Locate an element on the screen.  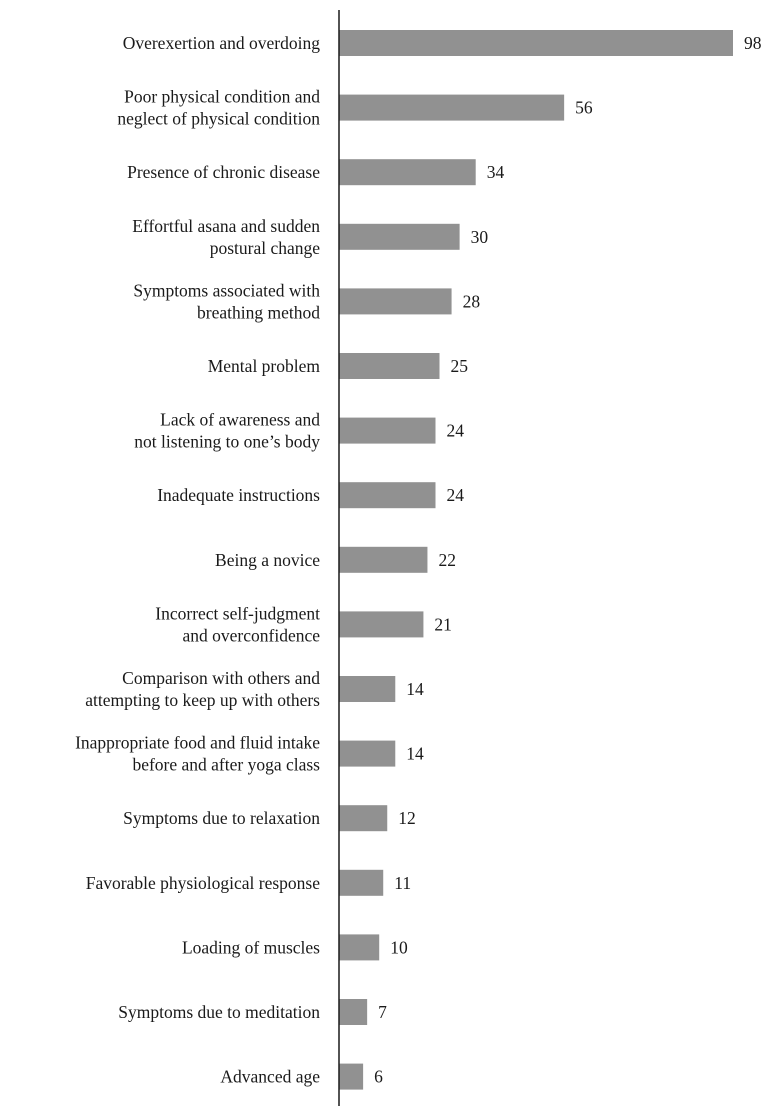
category-label: Mental problem is located at coordinates (264, 366).